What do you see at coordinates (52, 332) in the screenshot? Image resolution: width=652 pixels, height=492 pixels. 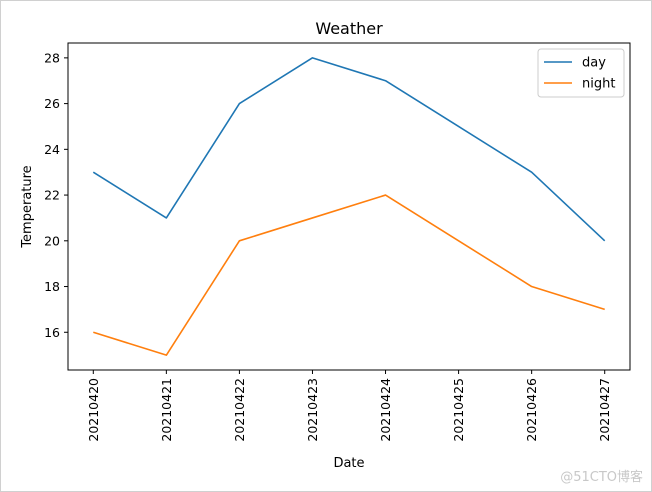 I see `y-tick-label: 16` at bounding box center [52, 332].